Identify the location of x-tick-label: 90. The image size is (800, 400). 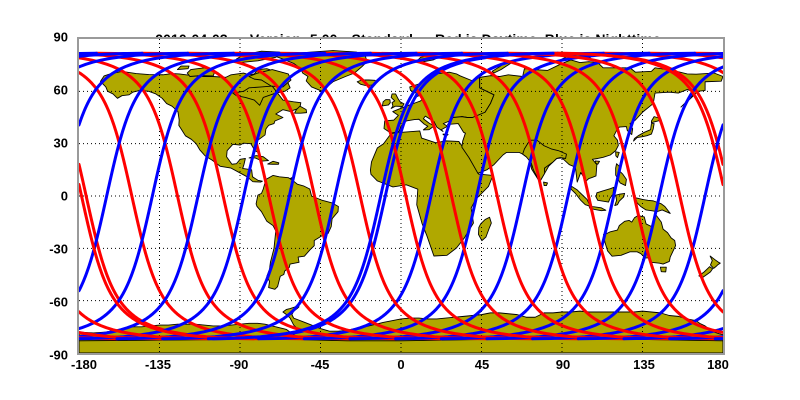
(563, 364).